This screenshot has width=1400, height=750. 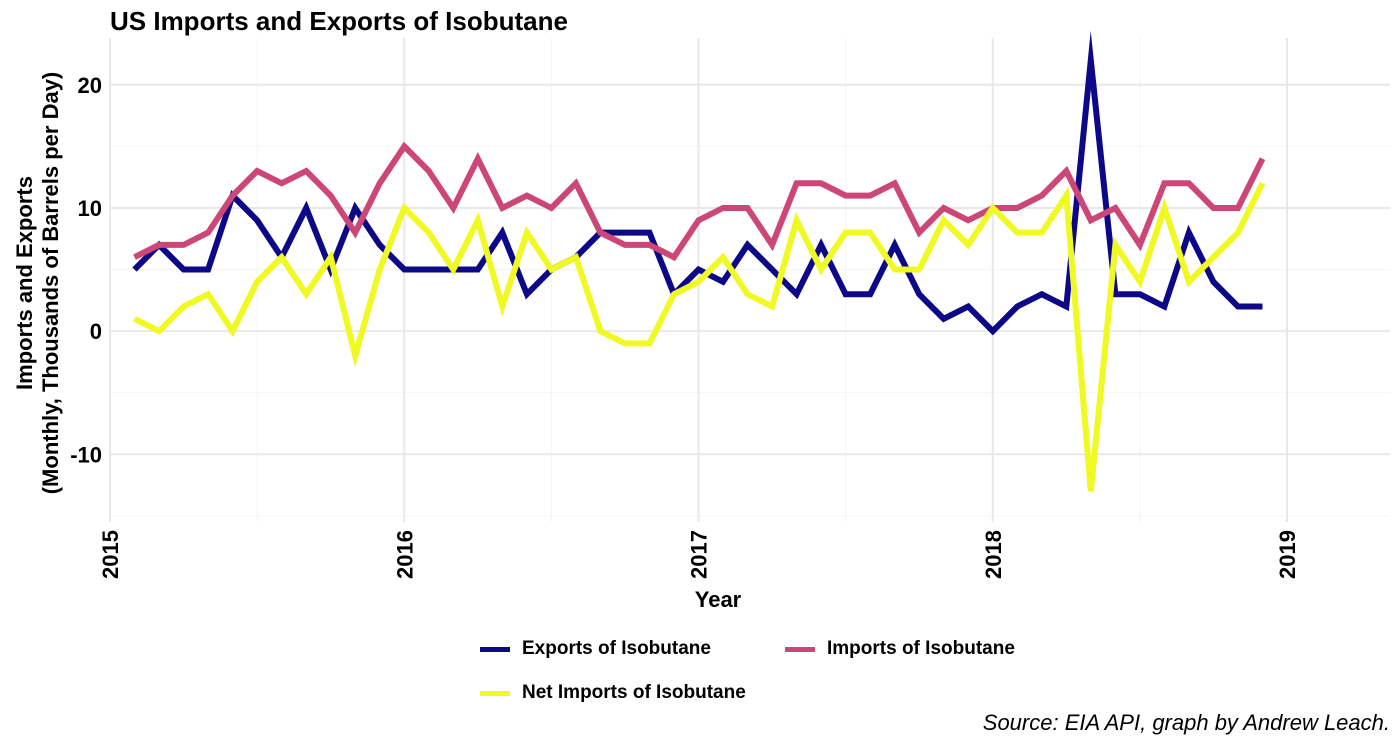 I want to click on x-tick-labels: 2015 2016 2017 2018 2019, so click(x=699, y=554).